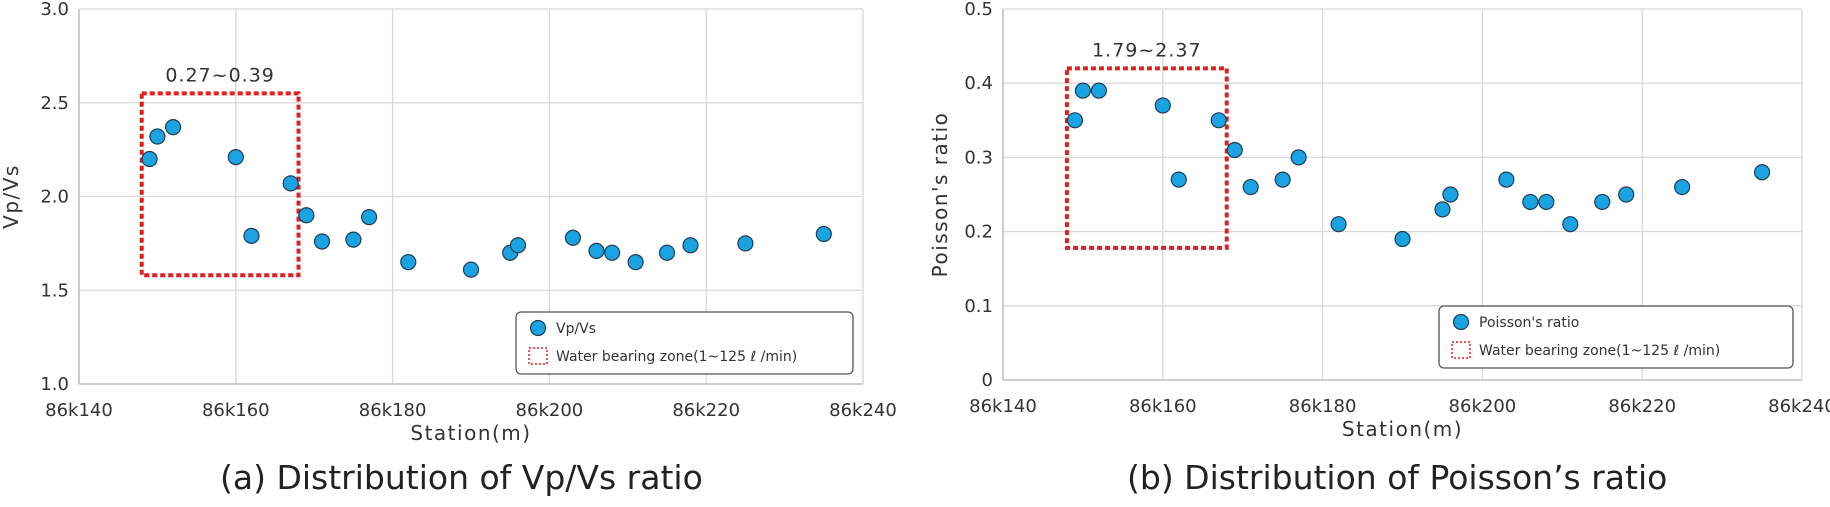 This screenshot has height=507, width=1830. I want to click on legend-label-series: Vp/Vs, so click(576, 329).